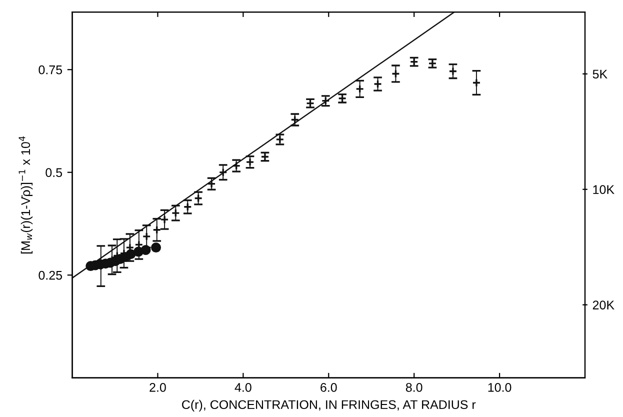 This screenshot has height=417, width=623. Describe the element at coordinates (500, 387) in the screenshot. I see `x-tick-label: 10.0` at that location.